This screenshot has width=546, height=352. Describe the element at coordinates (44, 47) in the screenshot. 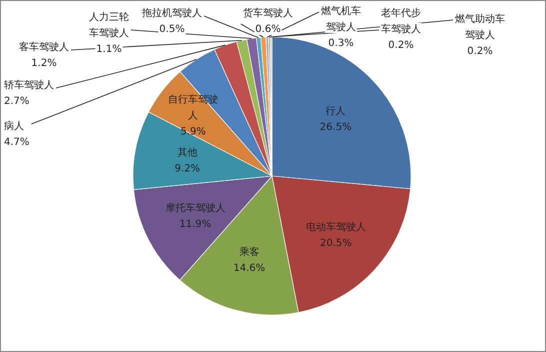

I see `slice-label: 客车驾驶人` at that location.